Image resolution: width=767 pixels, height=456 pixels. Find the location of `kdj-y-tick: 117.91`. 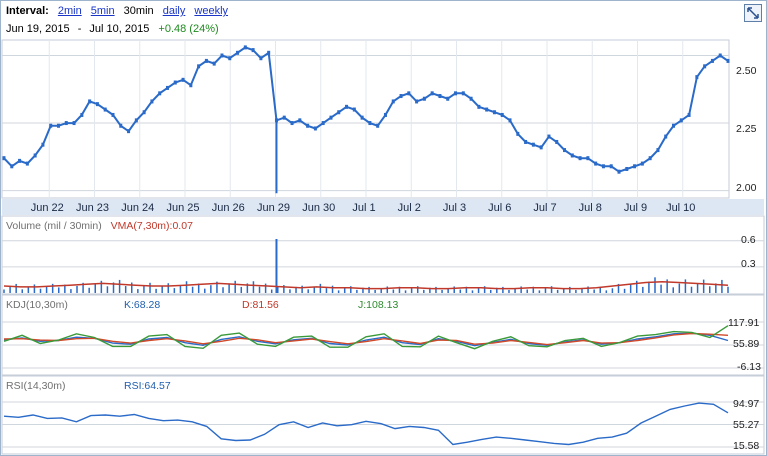

kdj-y-tick: 117.91 is located at coordinates (744, 323).